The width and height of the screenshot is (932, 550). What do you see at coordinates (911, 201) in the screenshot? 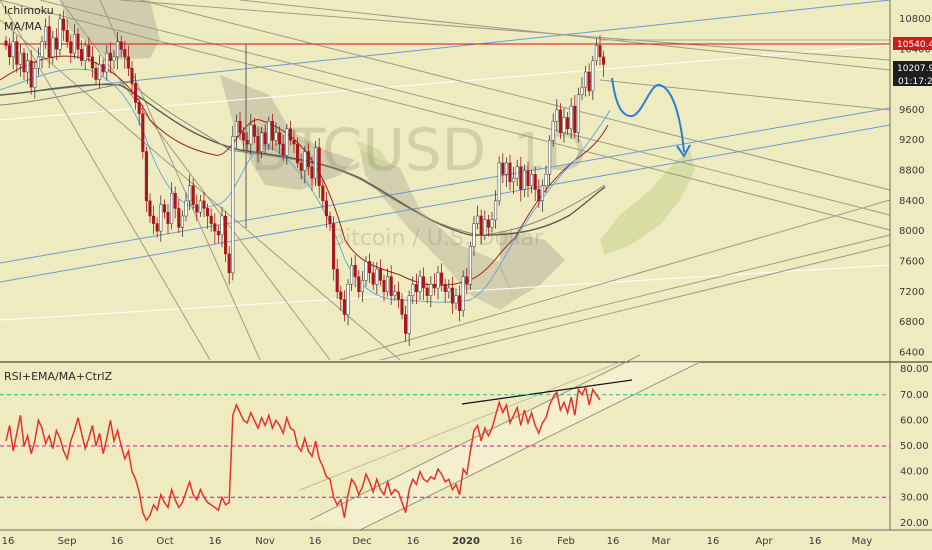
I see `price-tick-label: 8400` at bounding box center [911, 201].